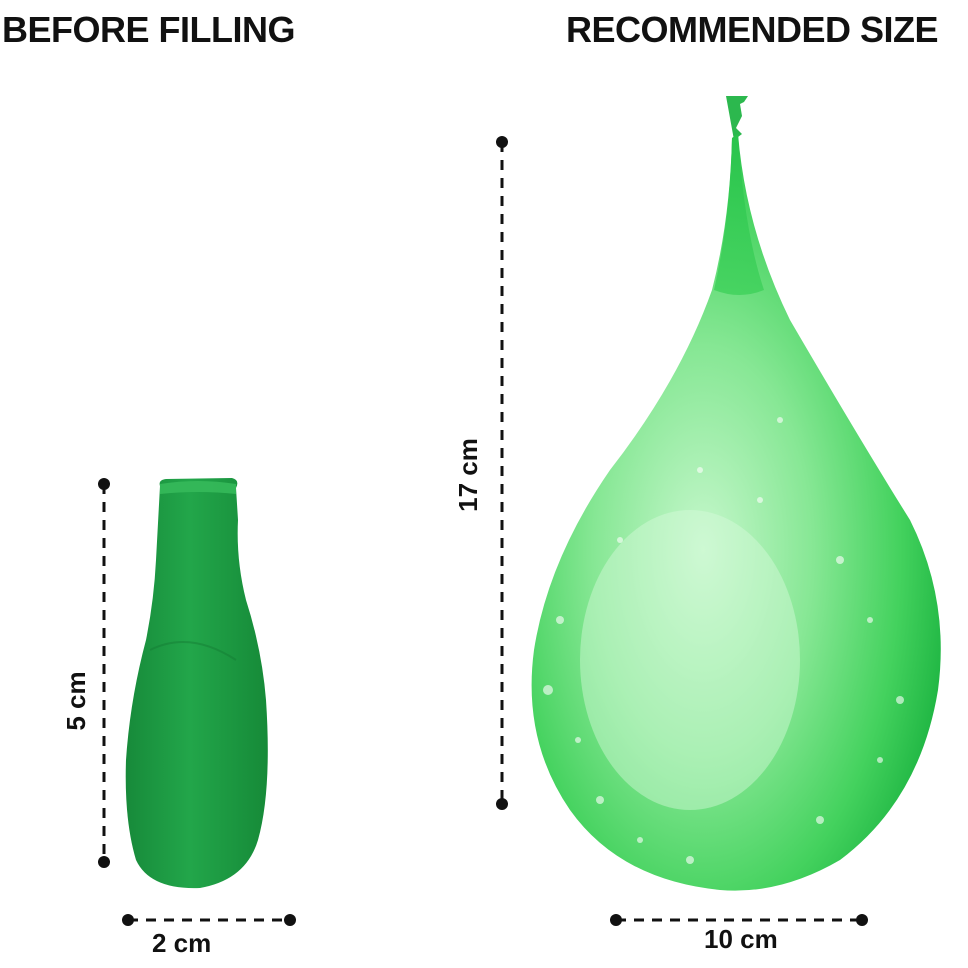 The image size is (968, 968). What do you see at coordinates (209, 920) in the screenshot?
I see `width-dimension-deflated` at bounding box center [209, 920].